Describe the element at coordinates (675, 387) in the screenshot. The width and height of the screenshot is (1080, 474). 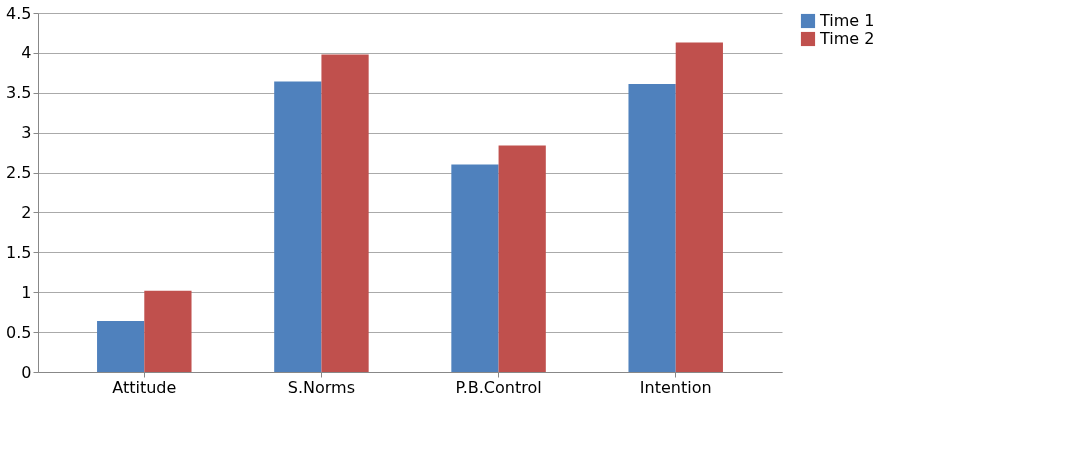
I see `x-tick-label: Intention` at that location.